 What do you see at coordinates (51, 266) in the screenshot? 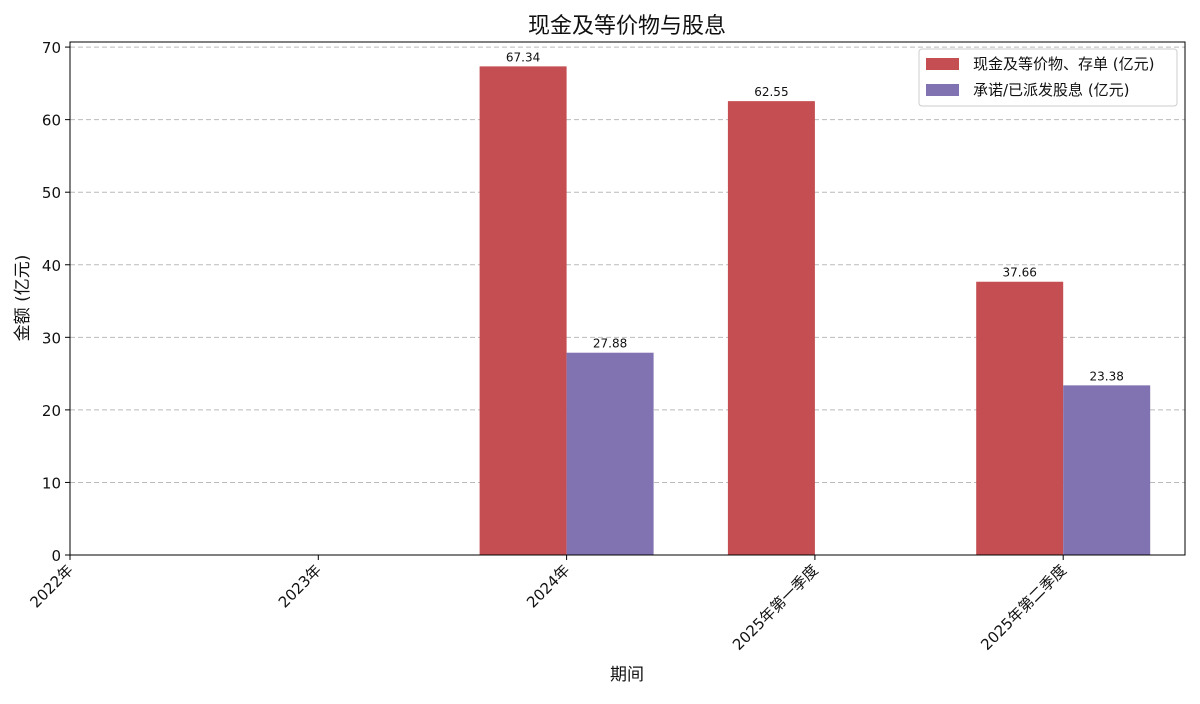
I see `y-tick-label: 40` at bounding box center [51, 266].